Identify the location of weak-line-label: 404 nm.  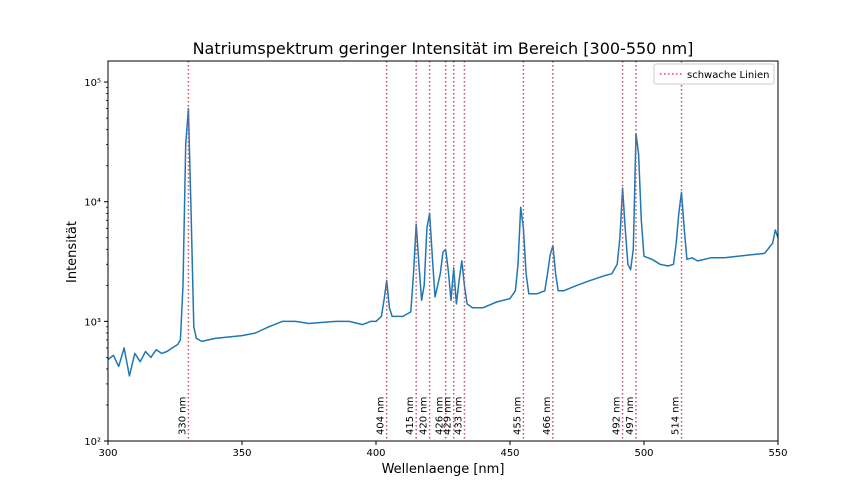
(381, 416).